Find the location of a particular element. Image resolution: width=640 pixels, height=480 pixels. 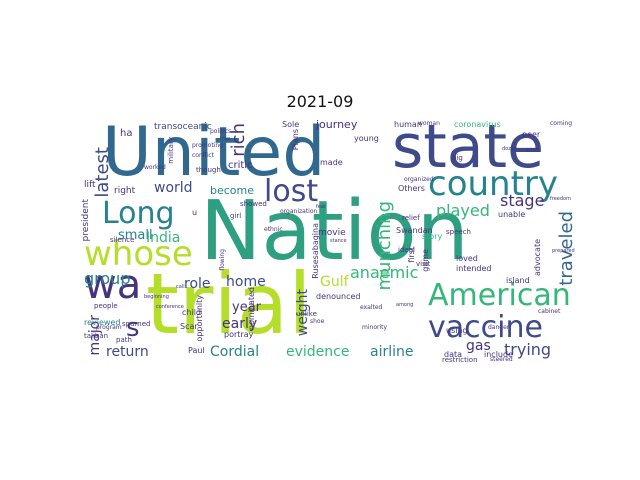

cloud-word: advocate is located at coordinates (537, 257).